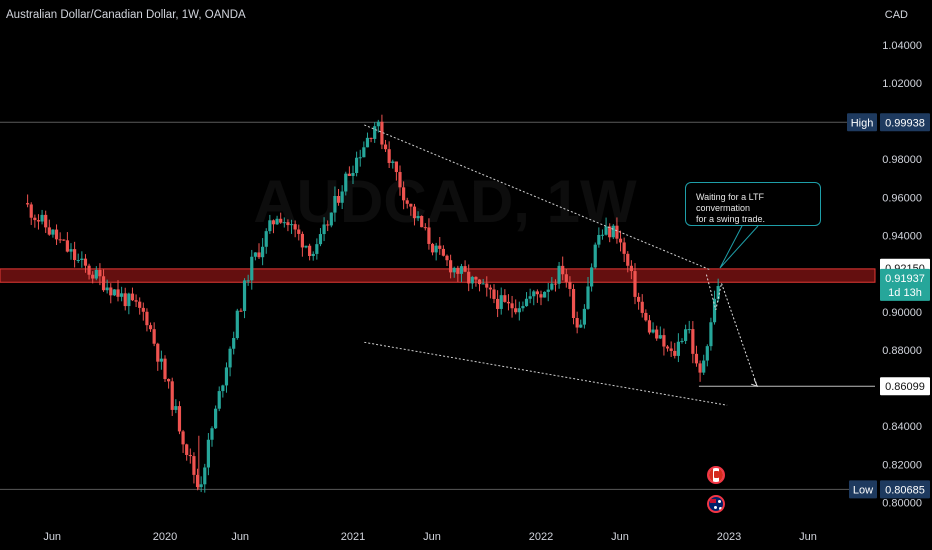 This screenshot has height=550, width=932. What do you see at coordinates (165, 537) in the screenshot?
I see `x-tick-label: 2020` at bounding box center [165, 537].